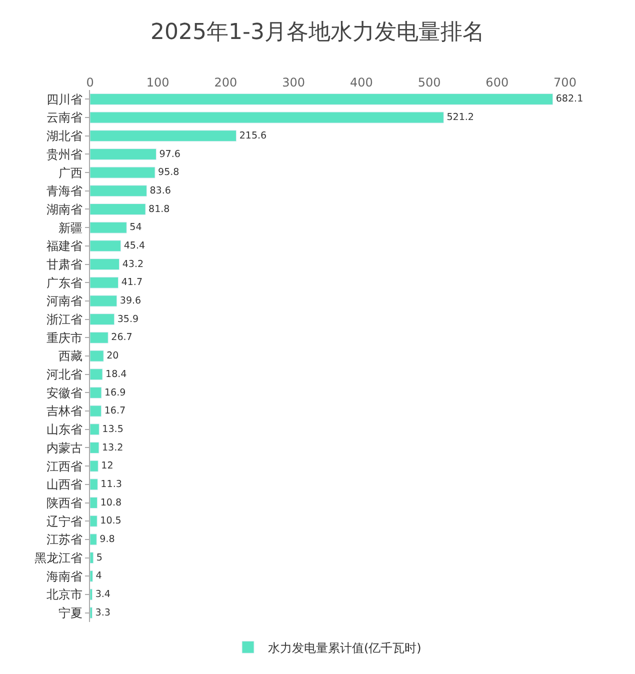  What do you see at coordinates (64, 319) in the screenshot?
I see `y-tick-label: 浙江省` at bounding box center [64, 319].